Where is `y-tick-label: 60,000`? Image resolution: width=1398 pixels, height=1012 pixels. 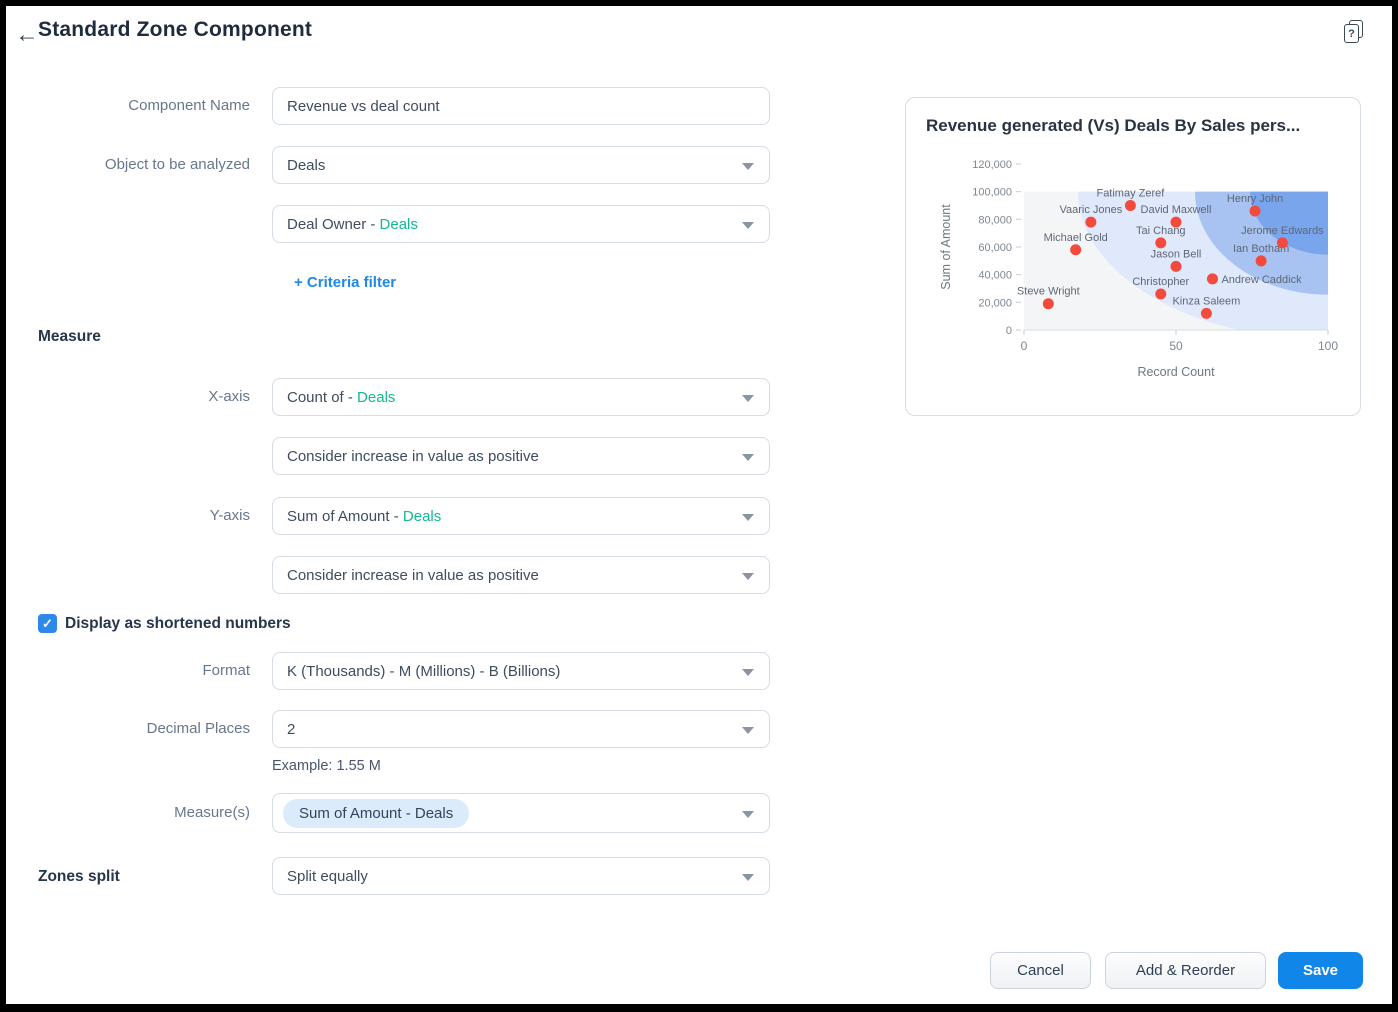
y-tick-label: 60,000 is located at coordinates (995, 248).